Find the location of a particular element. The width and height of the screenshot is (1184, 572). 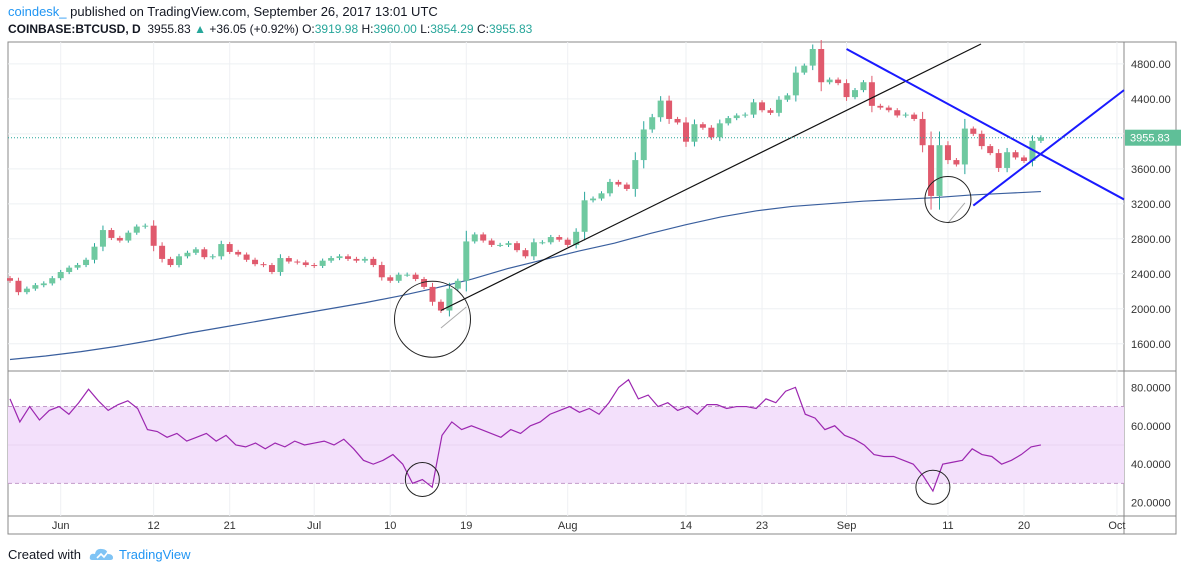

price-tick-label: 1600.00 is located at coordinates (1151, 345).